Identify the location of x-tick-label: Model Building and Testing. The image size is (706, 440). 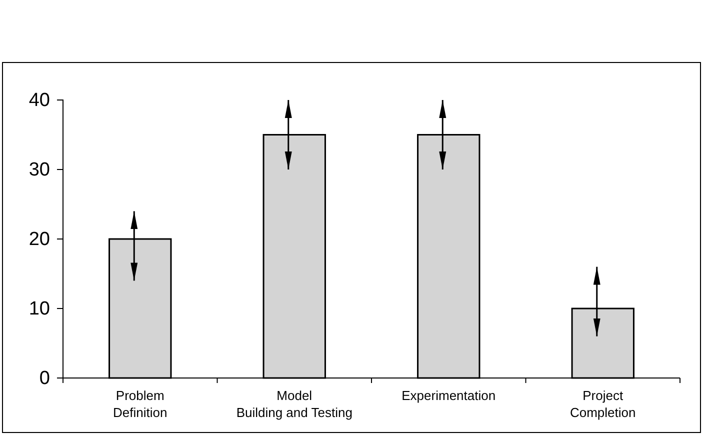
(294, 404).